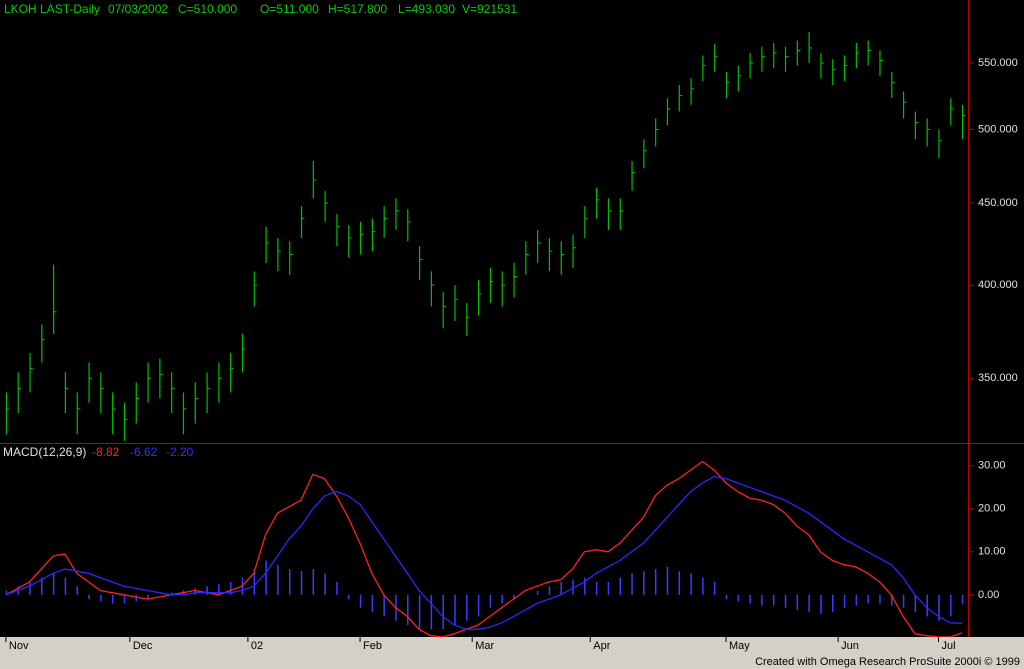 The height and width of the screenshot is (669, 1024). What do you see at coordinates (207, 9) in the screenshot?
I see `close-label: C=510.000` at bounding box center [207, 9].